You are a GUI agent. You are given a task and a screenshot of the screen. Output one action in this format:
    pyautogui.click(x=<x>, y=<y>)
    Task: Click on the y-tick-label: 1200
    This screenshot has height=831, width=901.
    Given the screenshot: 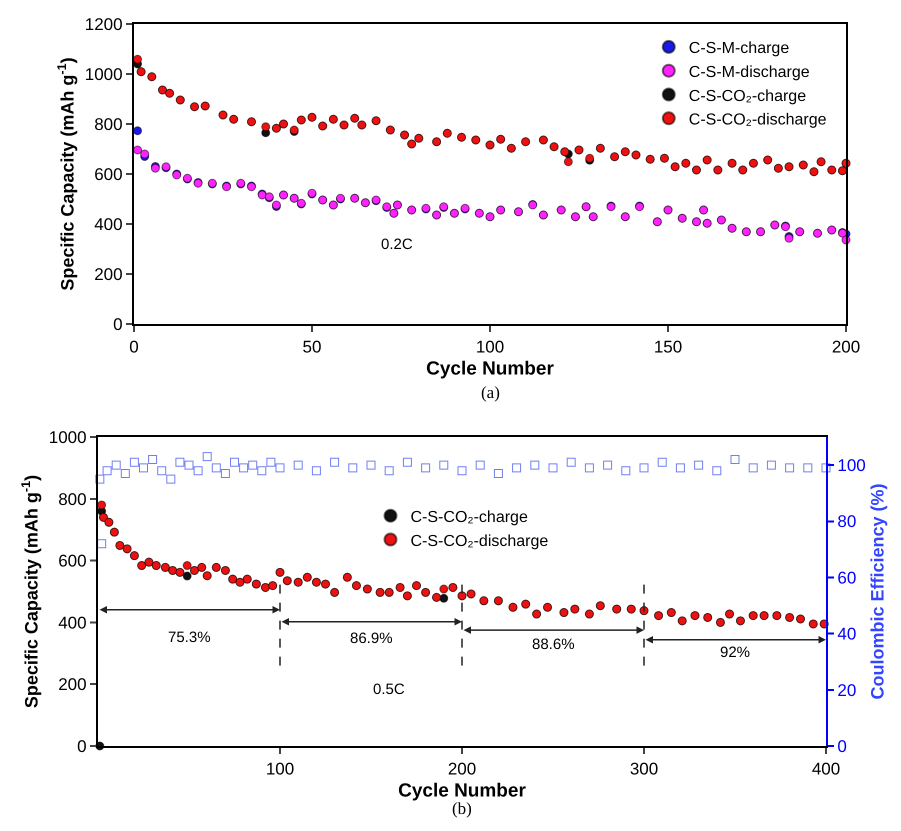 What is the action you would take?
    pyautogui.click(x=103, y=24)
    